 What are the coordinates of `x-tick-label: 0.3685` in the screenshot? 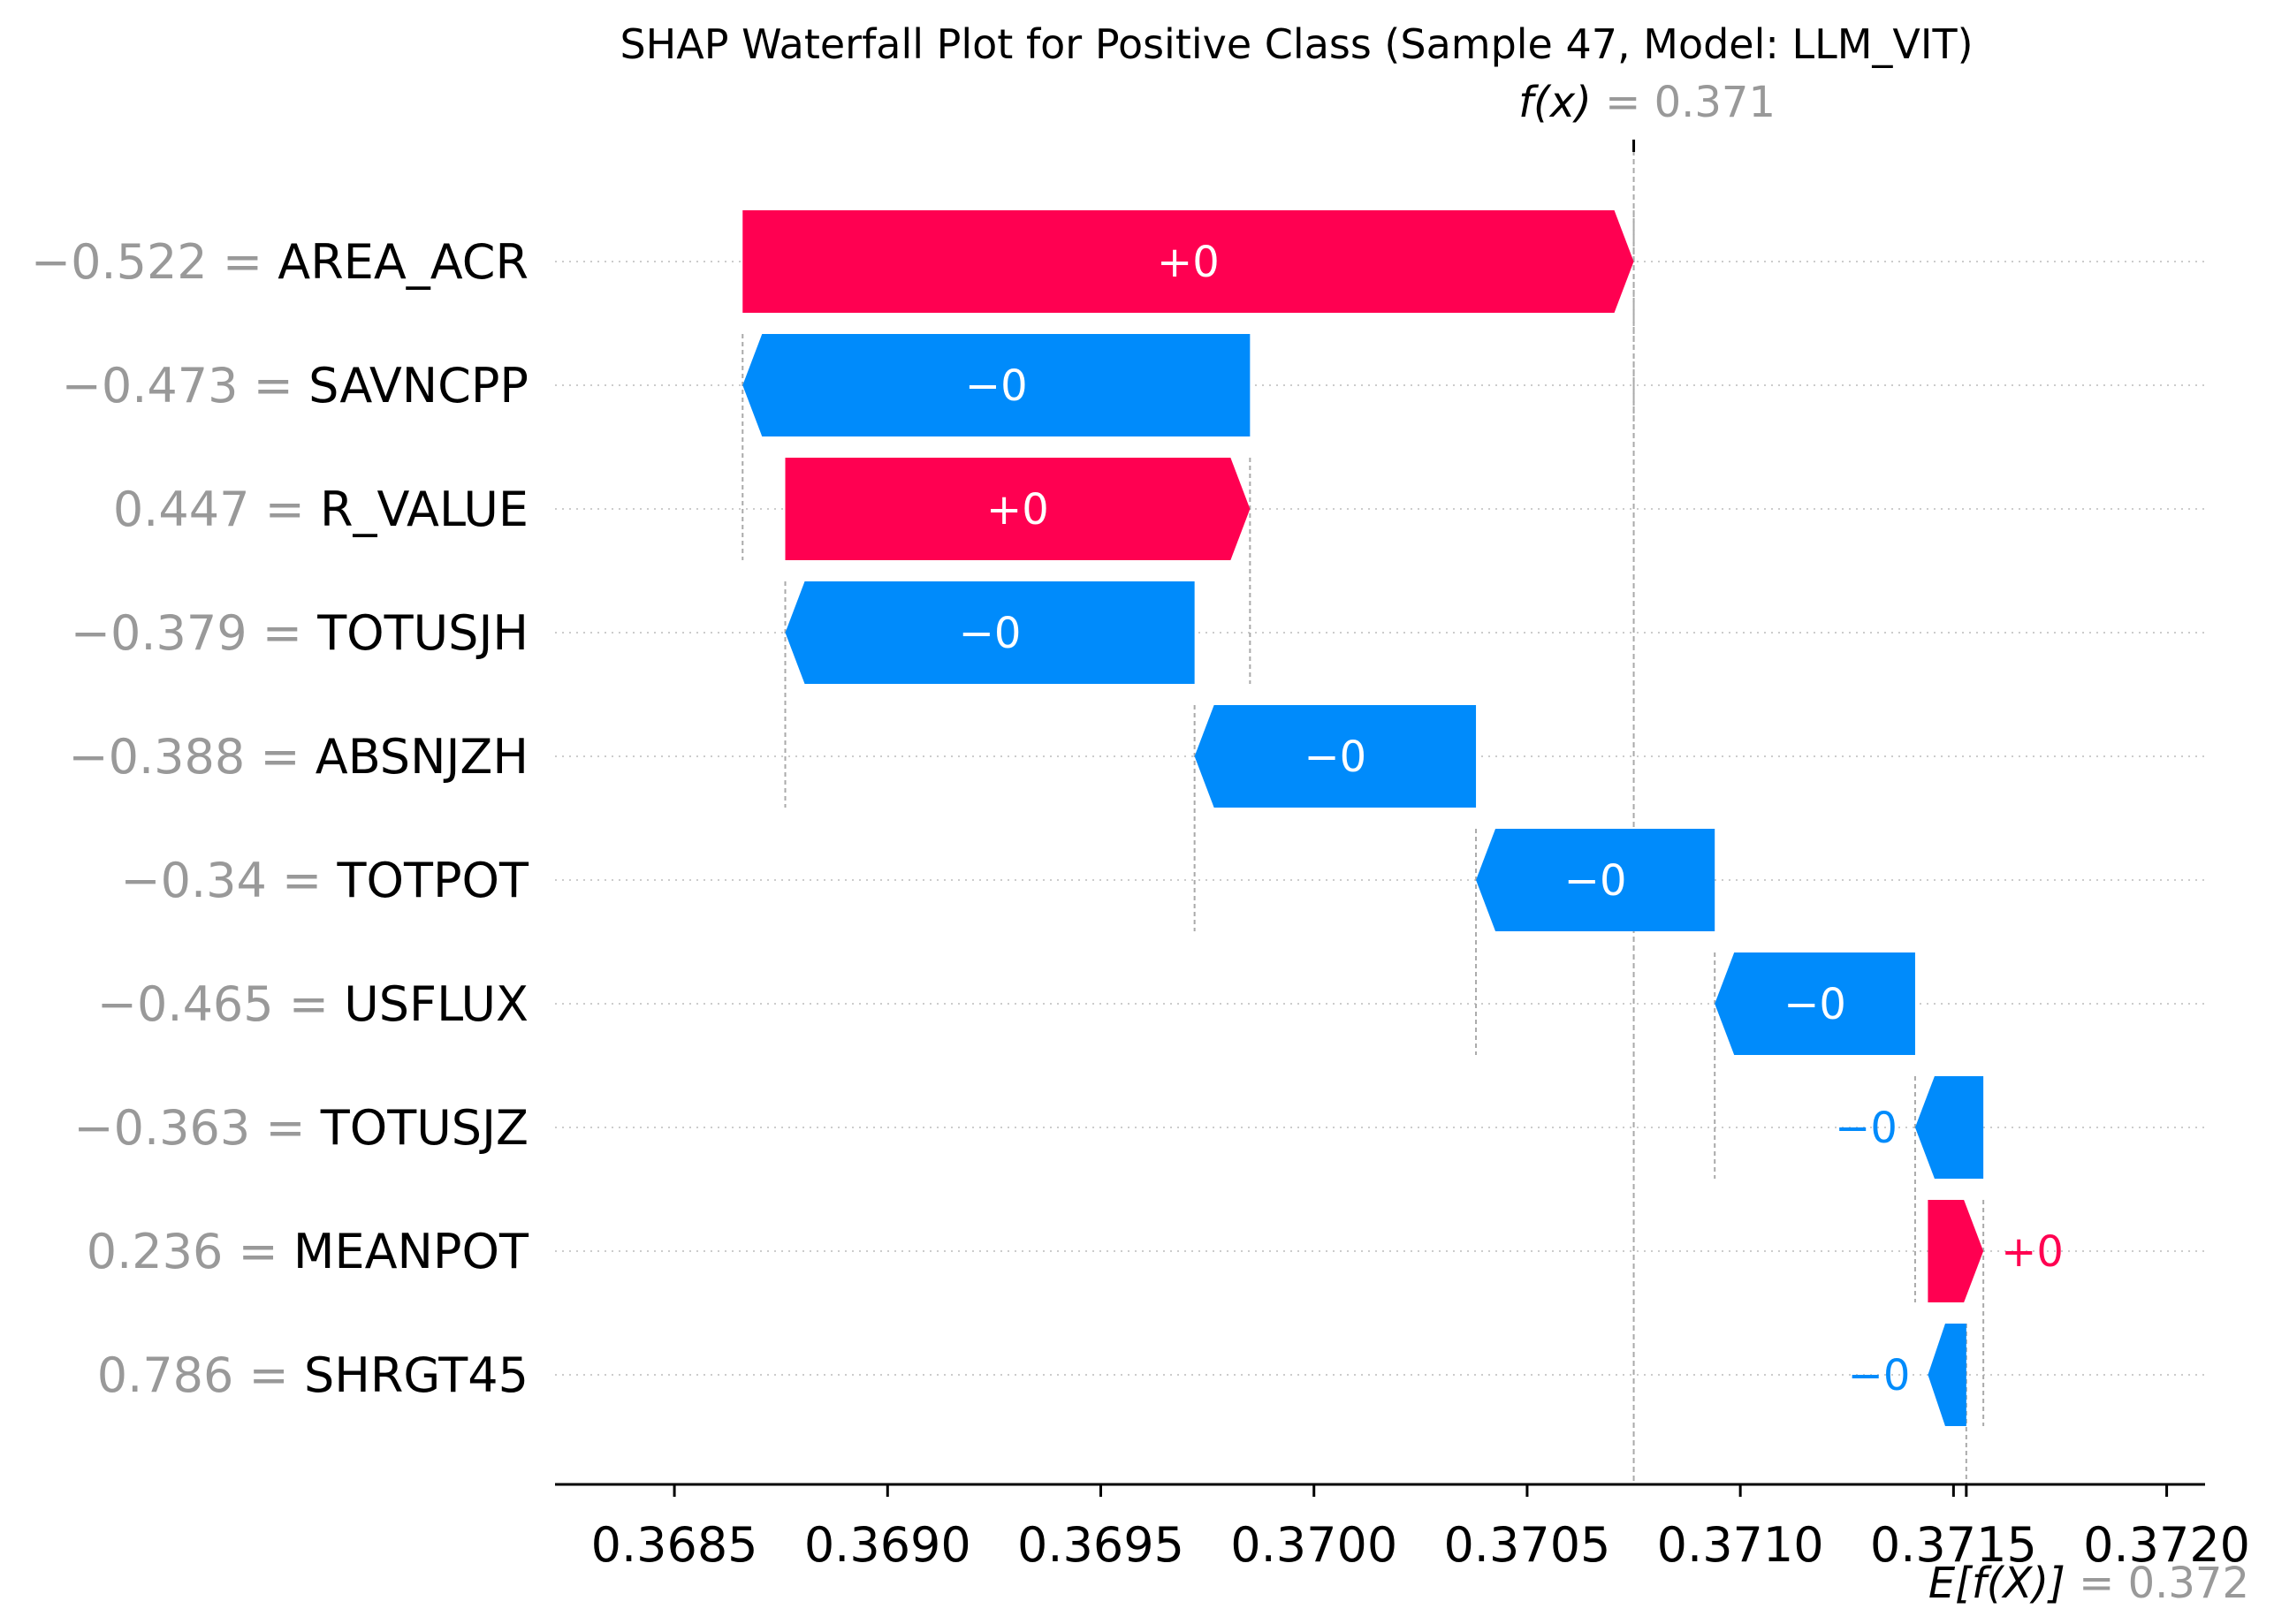 It's located at (674, 1545).